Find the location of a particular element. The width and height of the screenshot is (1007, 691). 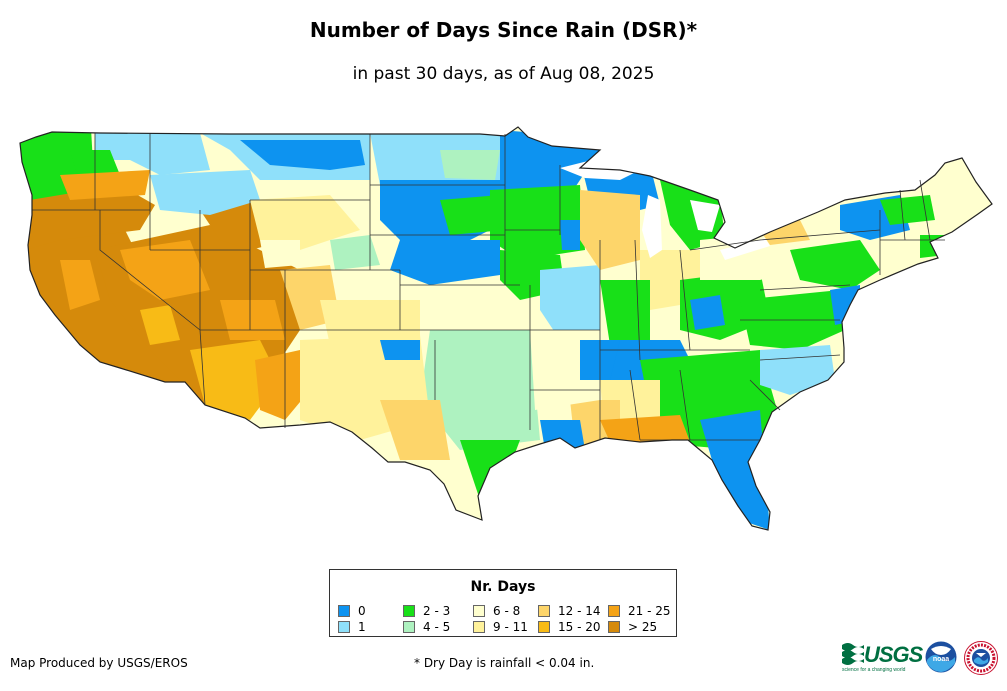

legend-item: 12 - 14 is located at coordinates (569, 611).